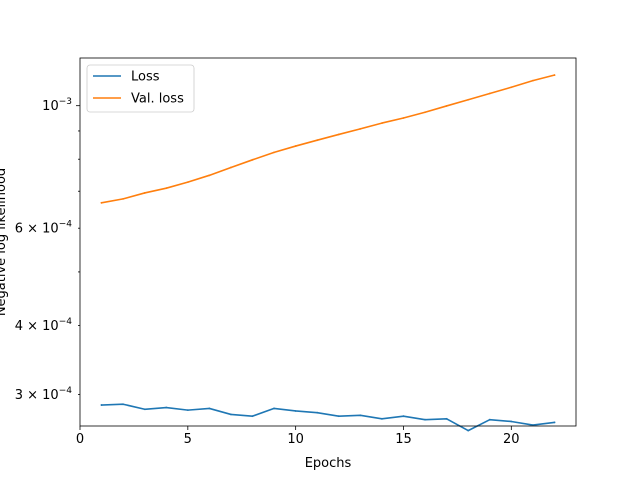 The height and width of the screenshot is (480, 640). Describe the element at coordinates (157, 99) in the screenshot. I see `legend-entry-label: Val. loss` at that location.